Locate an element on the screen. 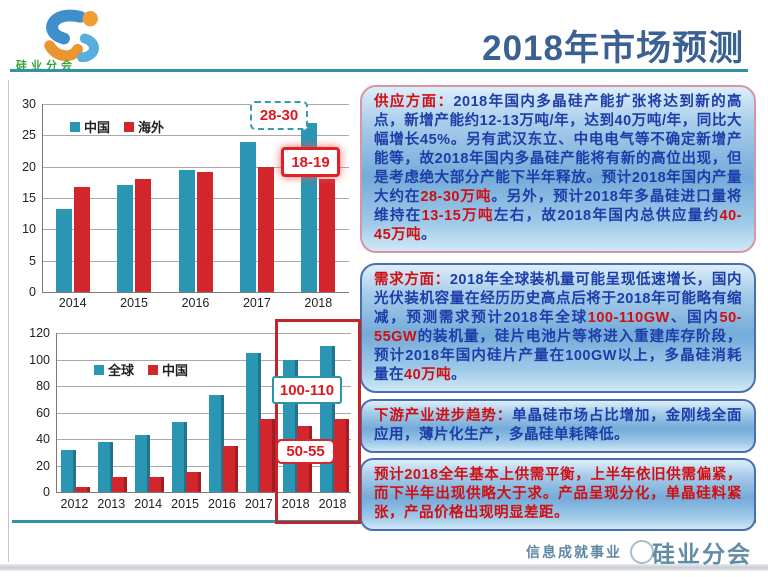 The image size is (768, 577). y-axis-label: 60 is located at coordinates (43, 412).